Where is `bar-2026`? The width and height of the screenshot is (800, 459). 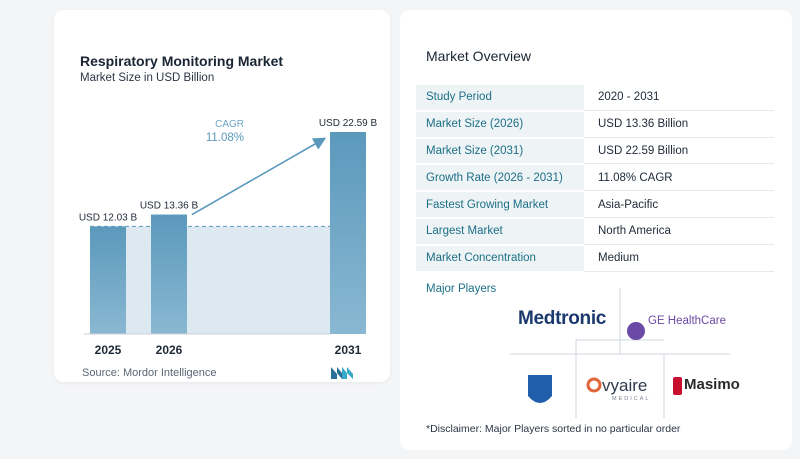
bar-2026 is located at coordinates (169, 274).